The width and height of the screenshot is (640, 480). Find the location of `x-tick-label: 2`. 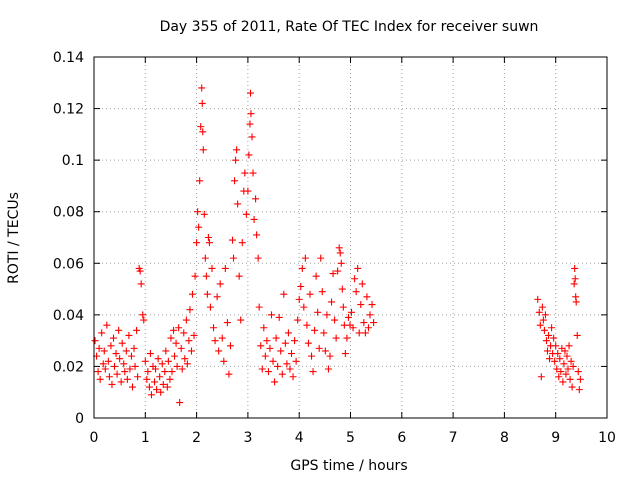

x-tick-label: 2 is located at coordinates (196, 438).